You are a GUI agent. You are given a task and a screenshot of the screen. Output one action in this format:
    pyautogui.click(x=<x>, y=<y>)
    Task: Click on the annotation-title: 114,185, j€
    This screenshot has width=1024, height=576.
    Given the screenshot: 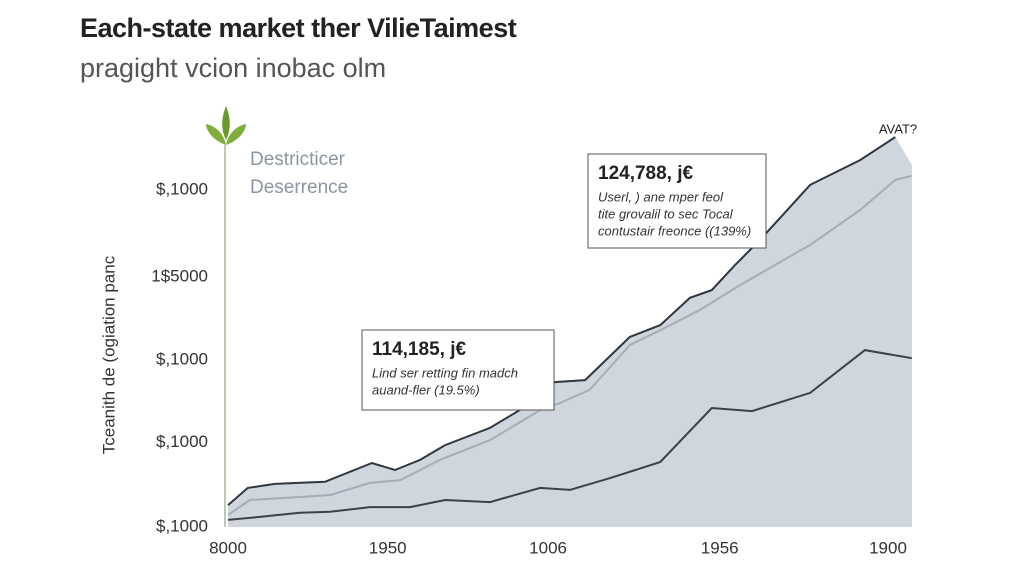 What is the action you would take?
    pyautogui.click(x=419, y=349)
    